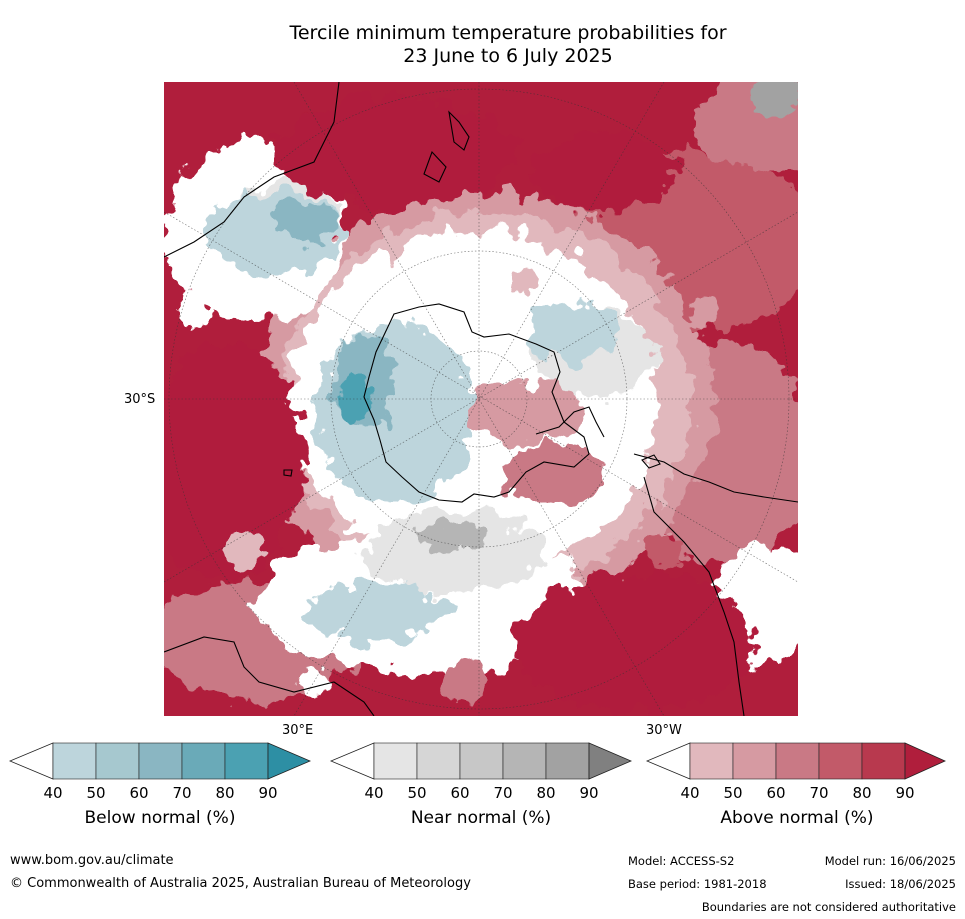 Image resolution: width=965 pixels, height=919 pixels. What do you see at coordinates (664, 730) in the screenshot?
I see `longitude-label-west: 30°W` at bounding box center [664, 730].